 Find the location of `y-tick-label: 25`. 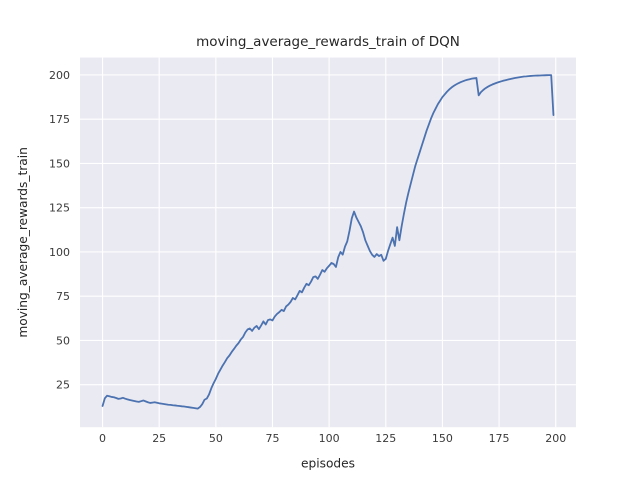

y-tick-label: 25 is located at coordinates (63, 385).